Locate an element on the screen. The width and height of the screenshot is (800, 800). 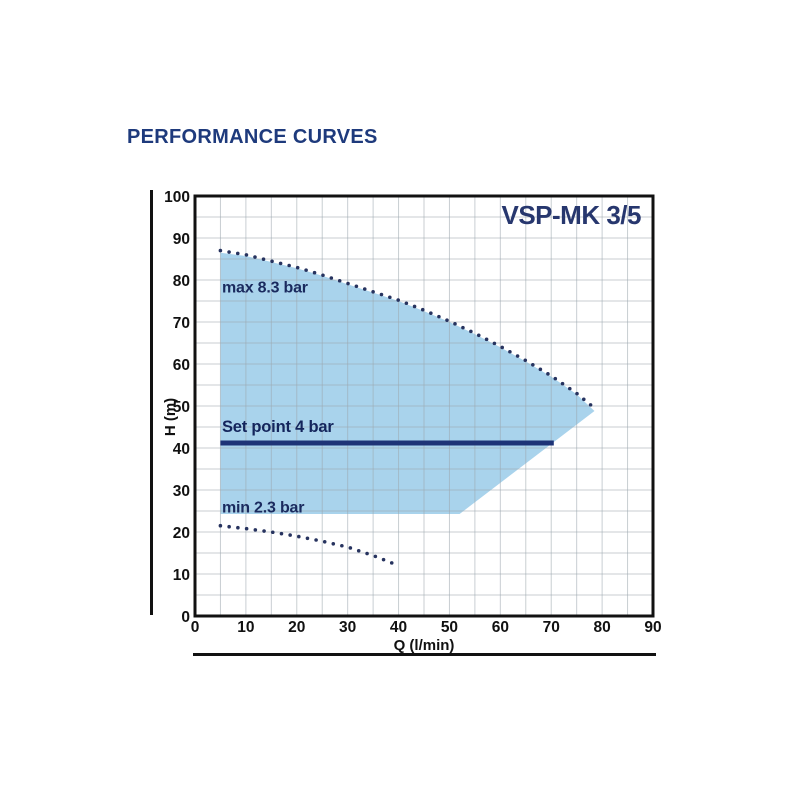
y-tick-label: 20 is located at coordinates (181, 533).